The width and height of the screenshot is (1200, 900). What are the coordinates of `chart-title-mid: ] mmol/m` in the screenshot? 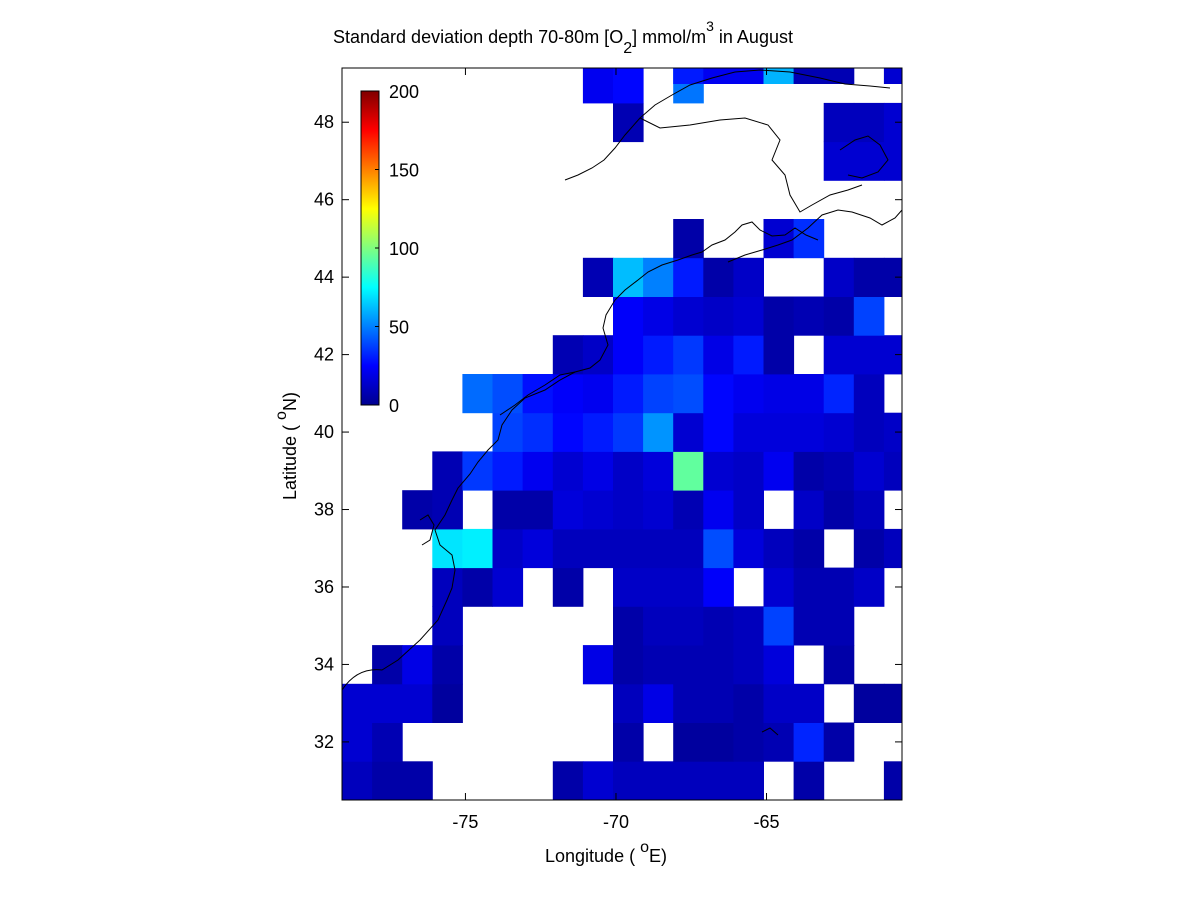 It's located at (669, 37).